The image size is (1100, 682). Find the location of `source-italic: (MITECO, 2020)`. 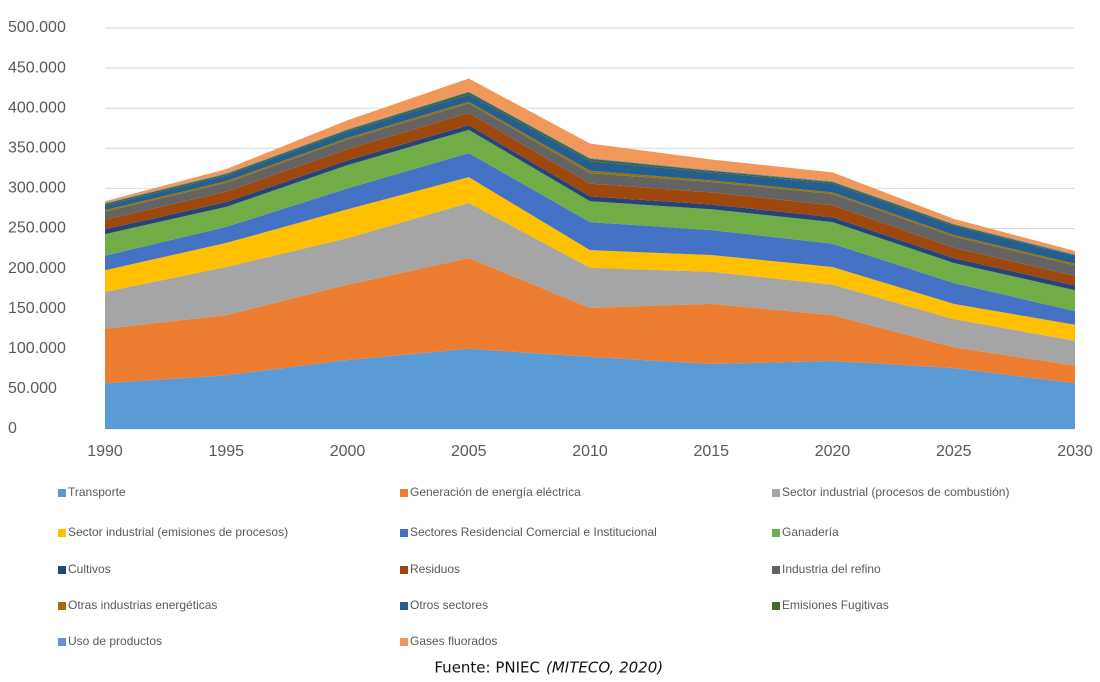

source-italic: (MITECO, 2020) is located at coordinates (604, 668).